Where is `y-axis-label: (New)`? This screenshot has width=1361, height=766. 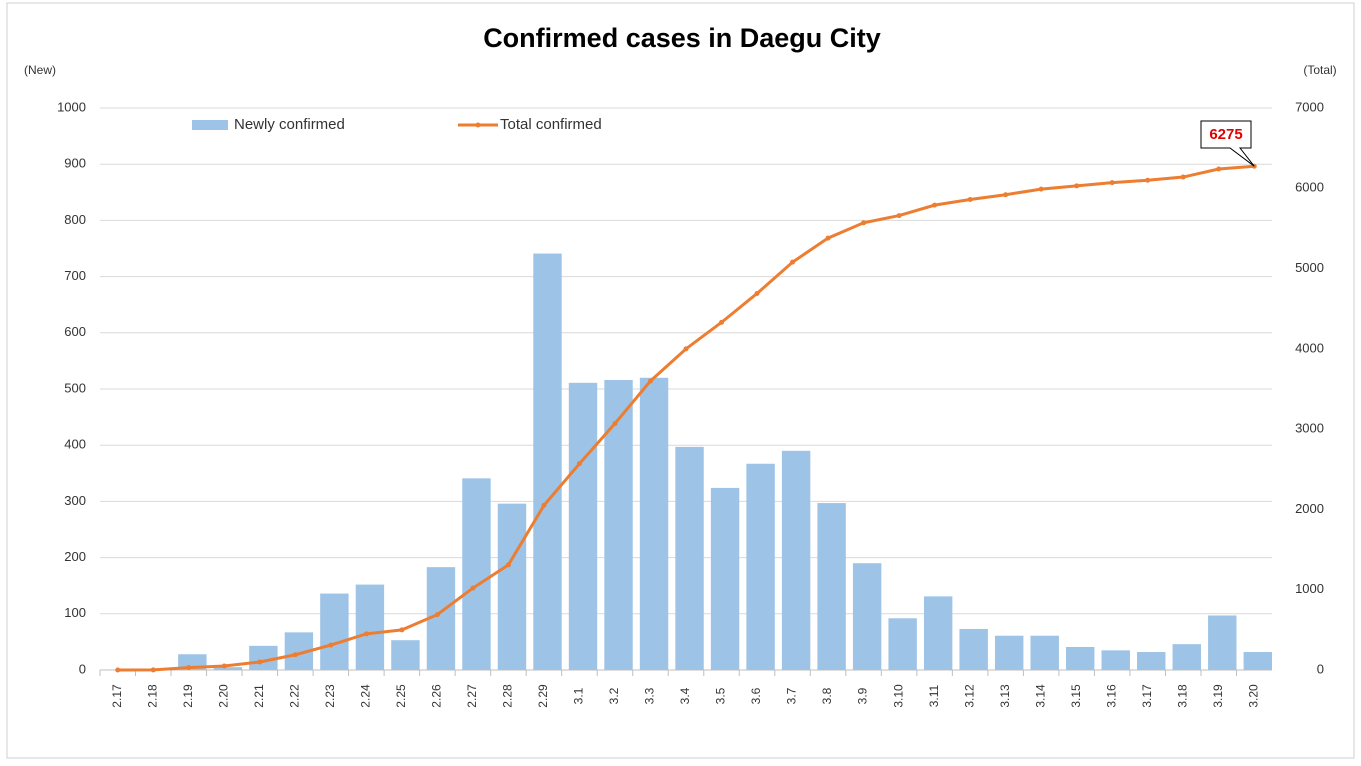
y-axis-label: (New) is located at coordinates (40, 70).